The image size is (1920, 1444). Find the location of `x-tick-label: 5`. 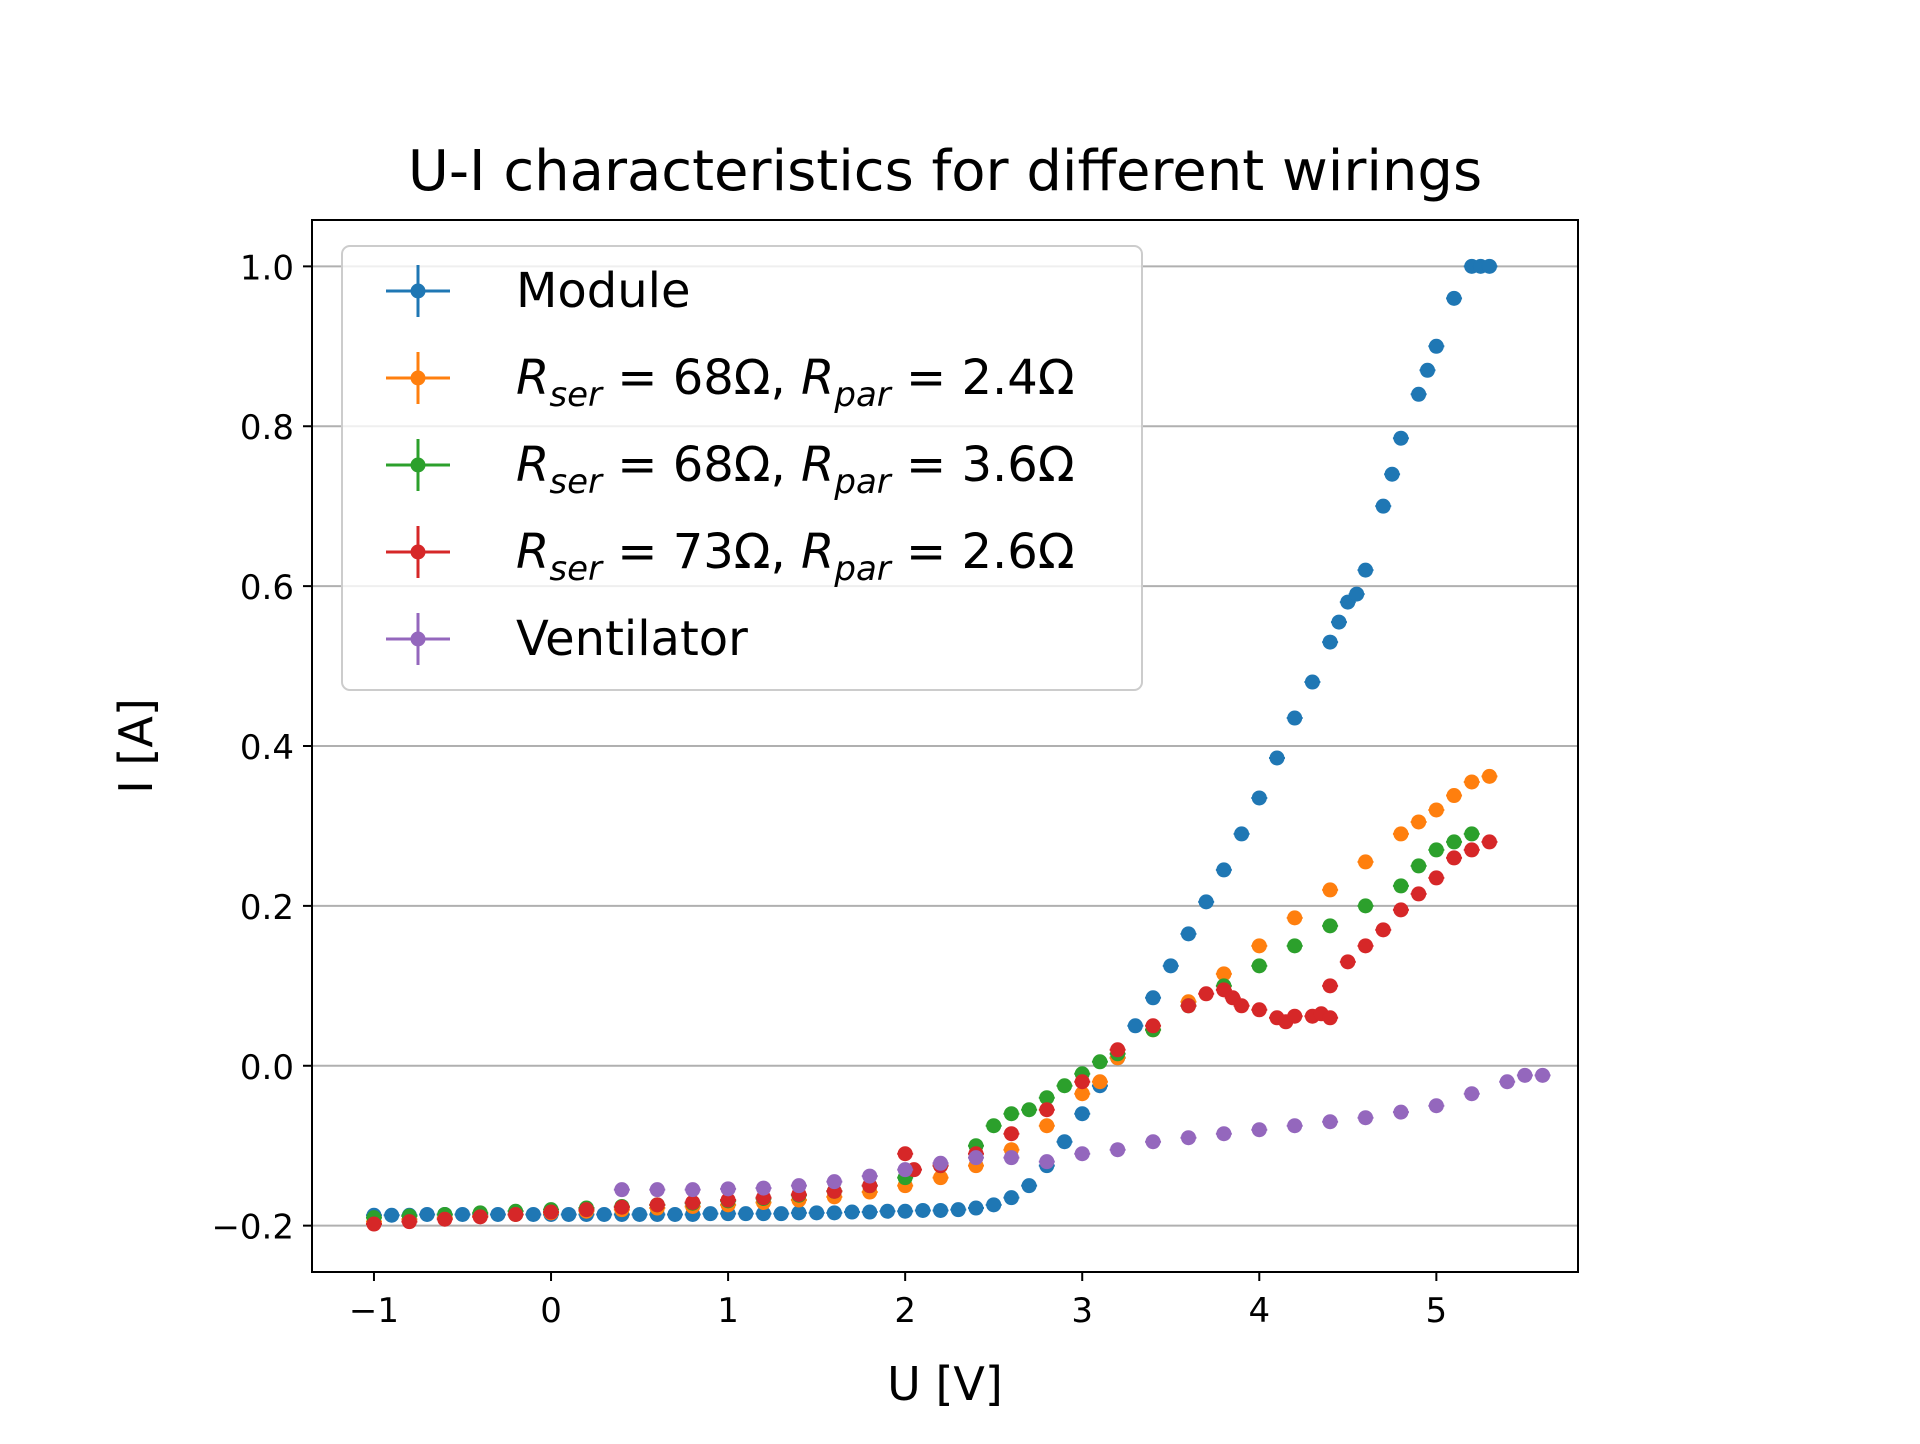

x-tick-label: 5 is located at coordinates (1437, 1311).